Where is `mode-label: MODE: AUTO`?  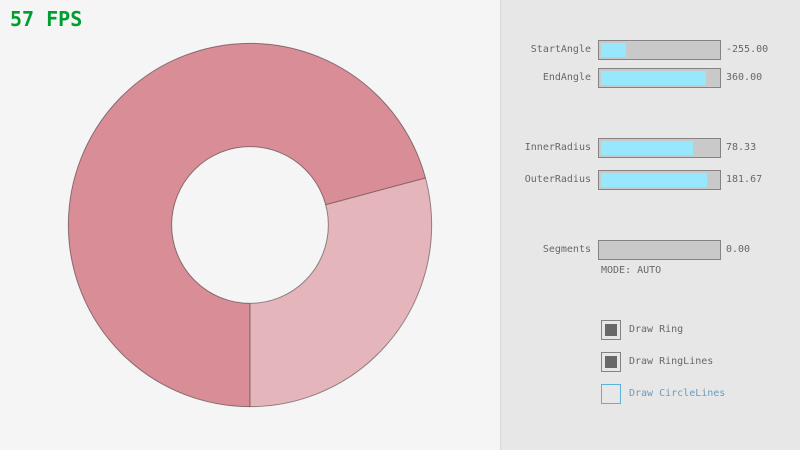
mode-label: MODE: AUTO is located at coordinates (631, 270).